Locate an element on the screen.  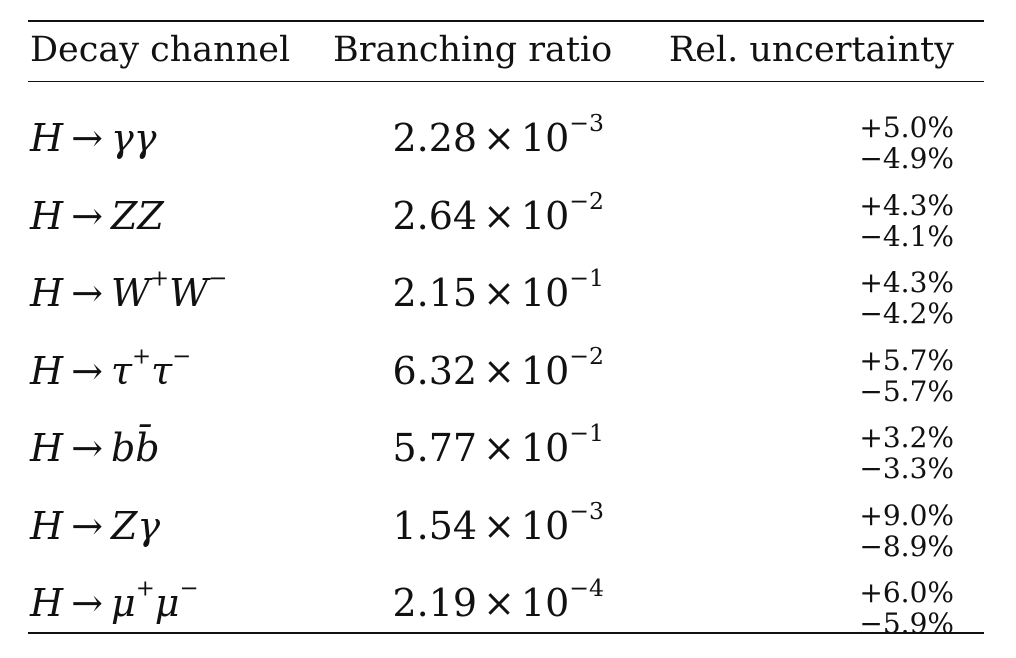
br-mantissa: 2.64 is located at coordinates (435, 215).